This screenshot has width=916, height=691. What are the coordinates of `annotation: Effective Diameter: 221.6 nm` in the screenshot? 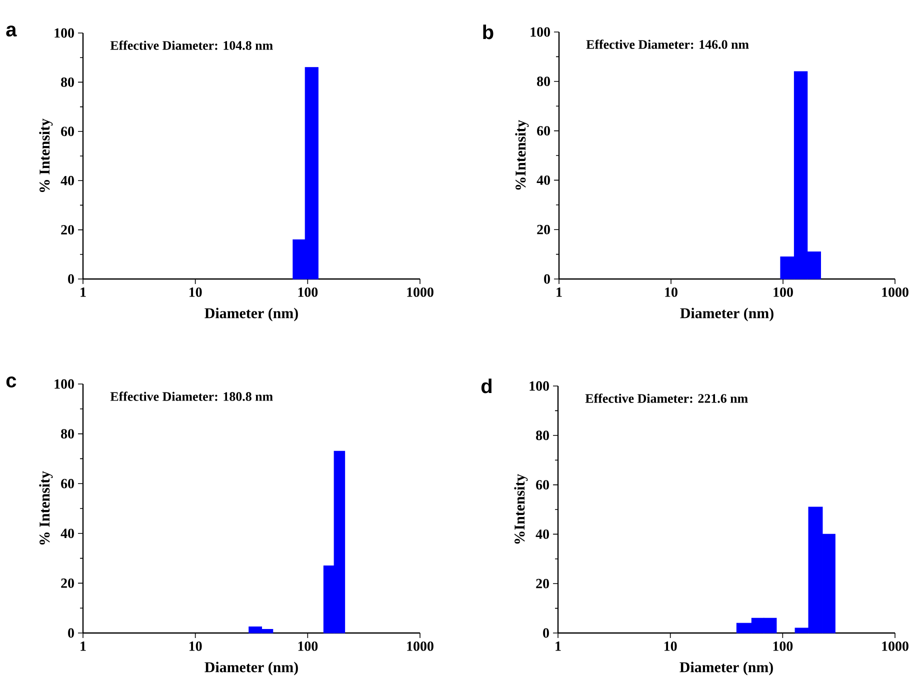 It's located at (666, 398).